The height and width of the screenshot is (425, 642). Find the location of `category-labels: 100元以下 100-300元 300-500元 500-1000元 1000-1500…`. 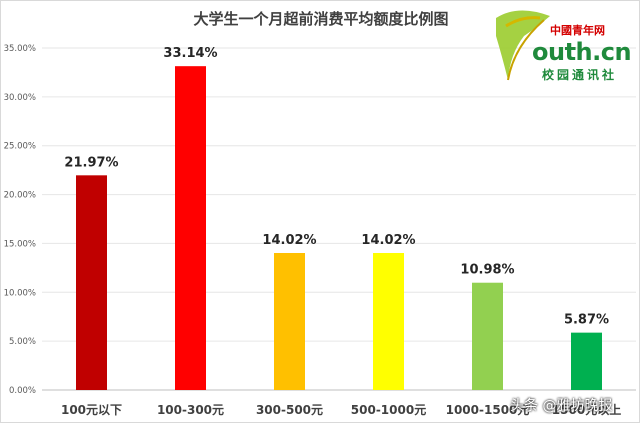

category-labels: 100元以下 100-300元 300-500元 500-1000元 1000-1500… is located at coordinates (341, 409).